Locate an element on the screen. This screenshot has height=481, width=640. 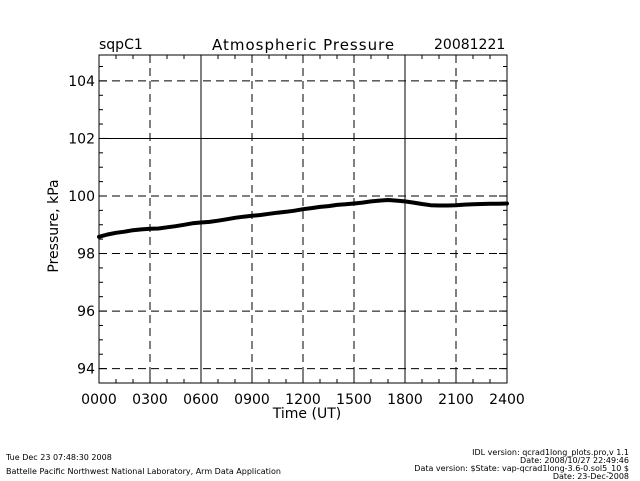
x-tick-label: 2100 is located at coordinates (456, 400).